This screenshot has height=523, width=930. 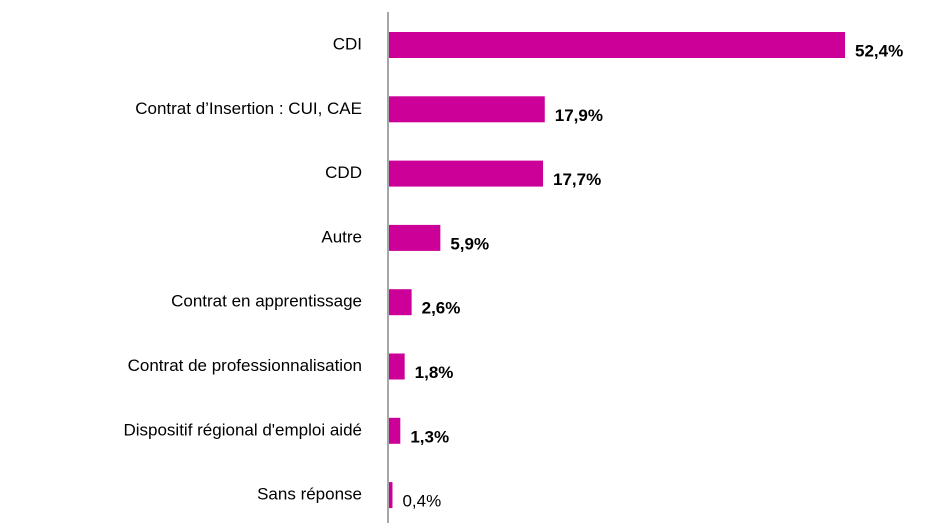 I want to click on category-label: Contrat d’Insertion : CUI, CAE, so click(x=248, y=108).